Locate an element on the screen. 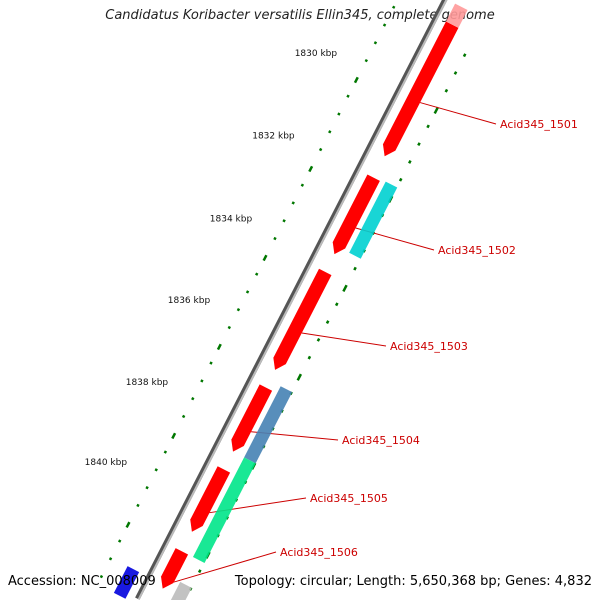  accession-label: Accession: NC_008009 is located at coordinates (82, 581).